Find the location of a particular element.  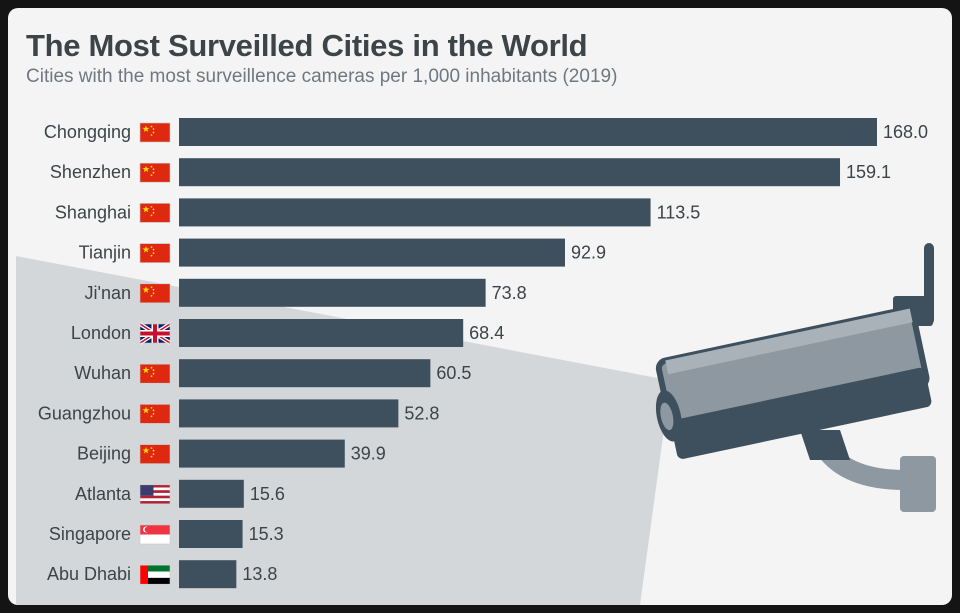

category-label: Shanghai is located at coordinates (93, 212).